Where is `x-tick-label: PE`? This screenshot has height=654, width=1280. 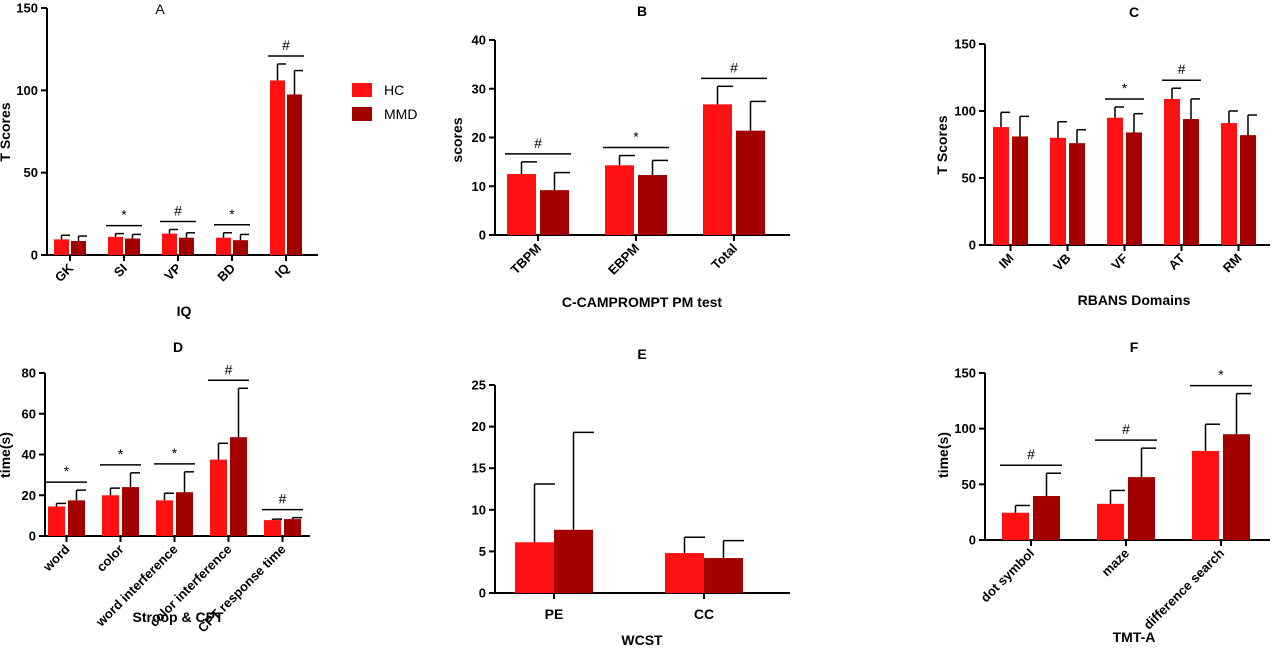 x-tick-label: PE is located at coordinates (554, 614).